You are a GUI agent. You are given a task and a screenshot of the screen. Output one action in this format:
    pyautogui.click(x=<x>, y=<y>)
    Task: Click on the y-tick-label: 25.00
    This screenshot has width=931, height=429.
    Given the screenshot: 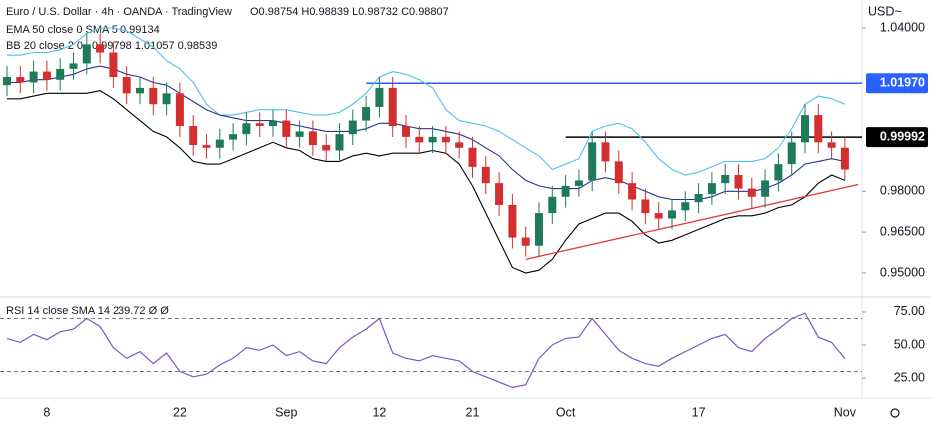 What is the action you would take?
    pyautogui.click(x=909, y=377)
    